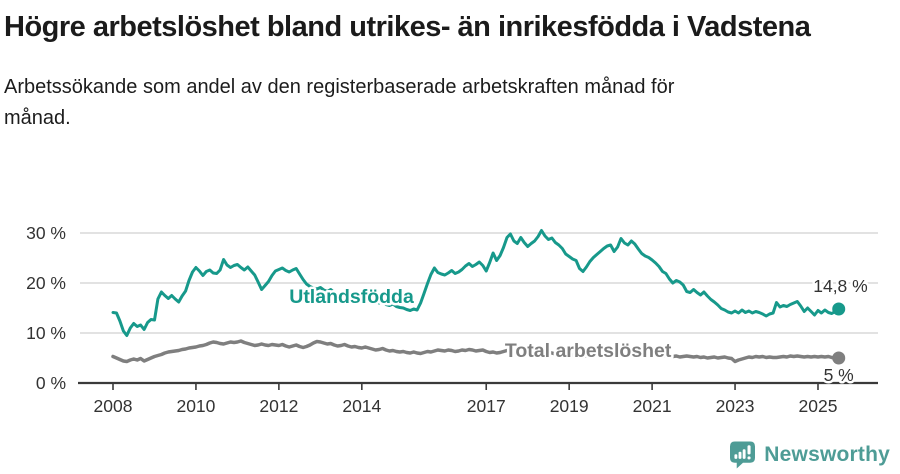 The height and width of the screenshot is (474, 900). I want to click on newsworthy-speech-bubble-icon, so click(743, 455).